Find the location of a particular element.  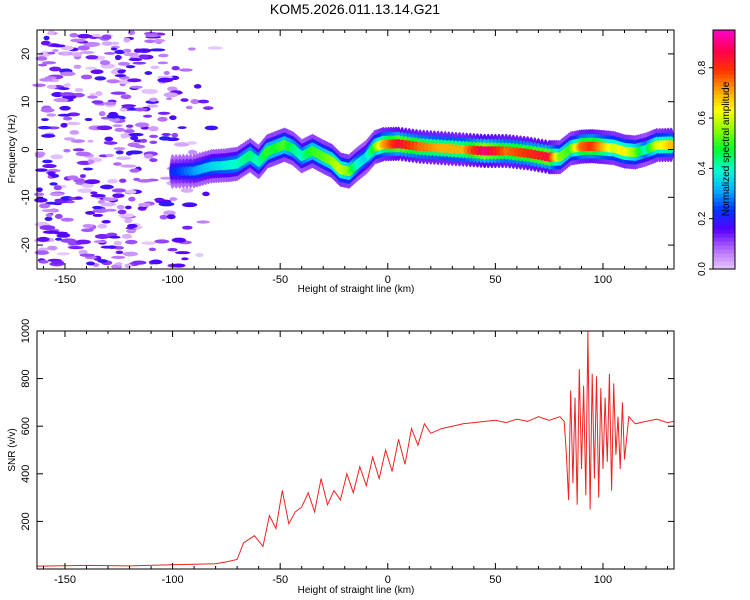

x-tick-label: 0 is located at coordinates (388, 580).